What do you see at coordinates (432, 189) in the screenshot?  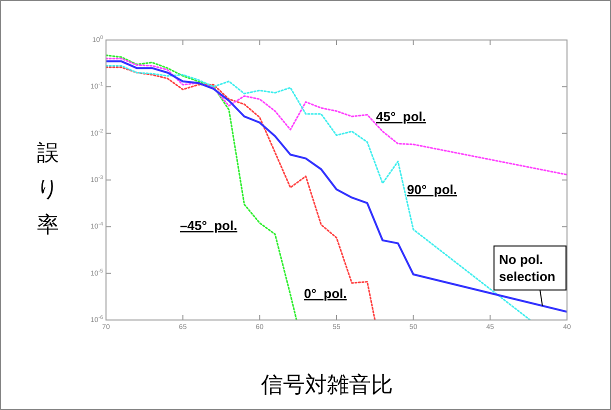 I see `series-label: 90° pol.` at bounding box center [432, 189].